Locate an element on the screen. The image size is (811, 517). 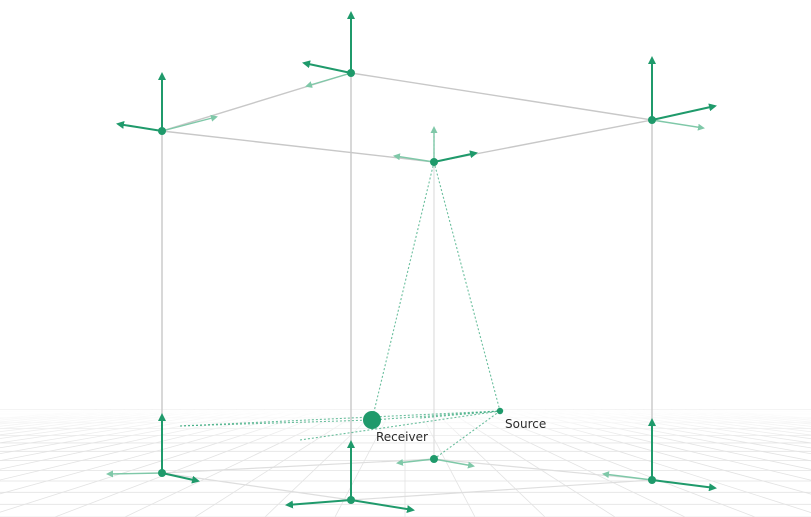
node-top-back-left is located at coordinates (167, 102).